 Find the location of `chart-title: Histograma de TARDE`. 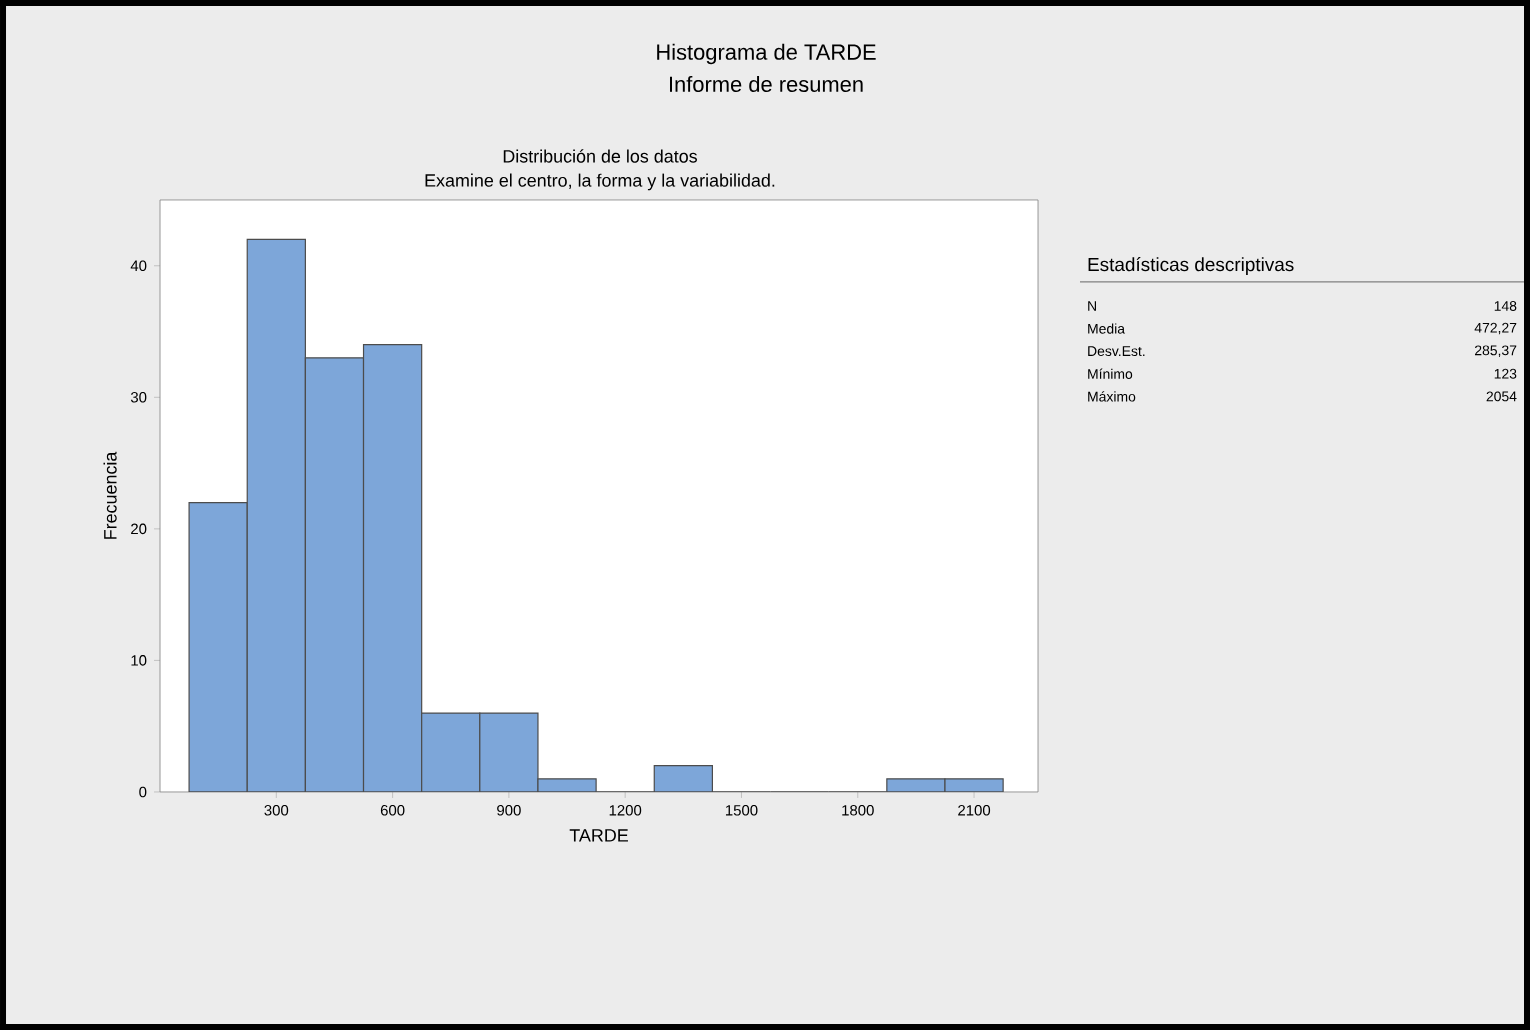

chart-title: Histograma de TARDE is located at coordinates (766, 54).